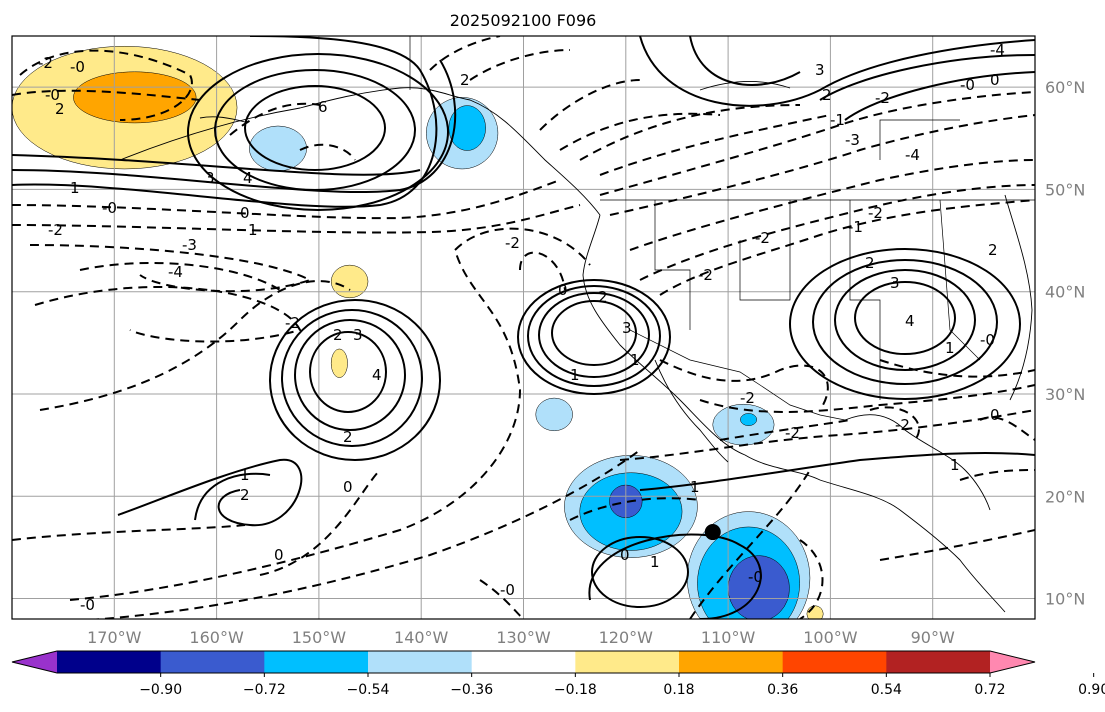 This screenshot has width=1105, height=712. I want to click on lon-tick-label: 170°W, so click(114, 637).